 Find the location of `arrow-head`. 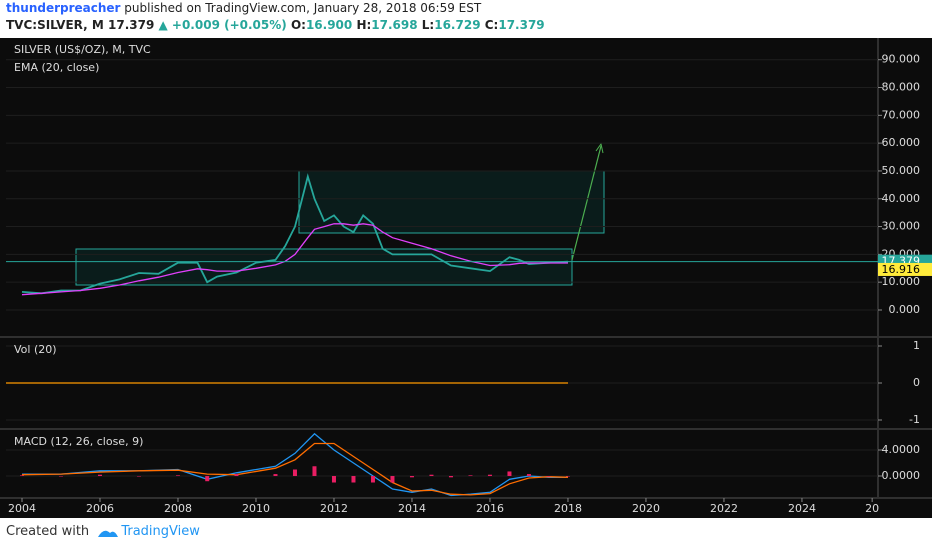

arrow-head is located at coordinates (599, 148).